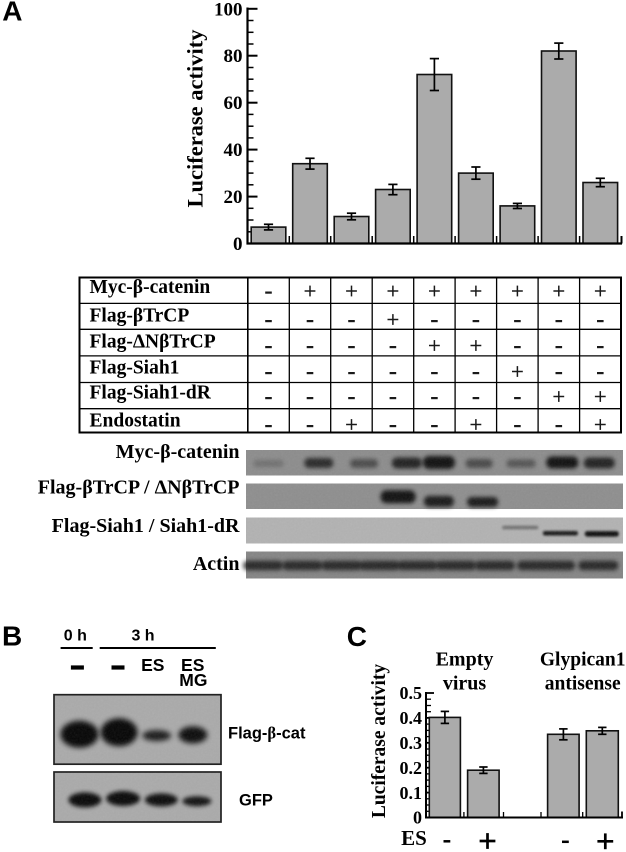 This screenshot has height=852, width=626. What do you see at coordinates (146, 526) in the screenshot?
I see `svg-text: Flag-Siah1 / Siah1-dR` at bounding box center [146, 526].